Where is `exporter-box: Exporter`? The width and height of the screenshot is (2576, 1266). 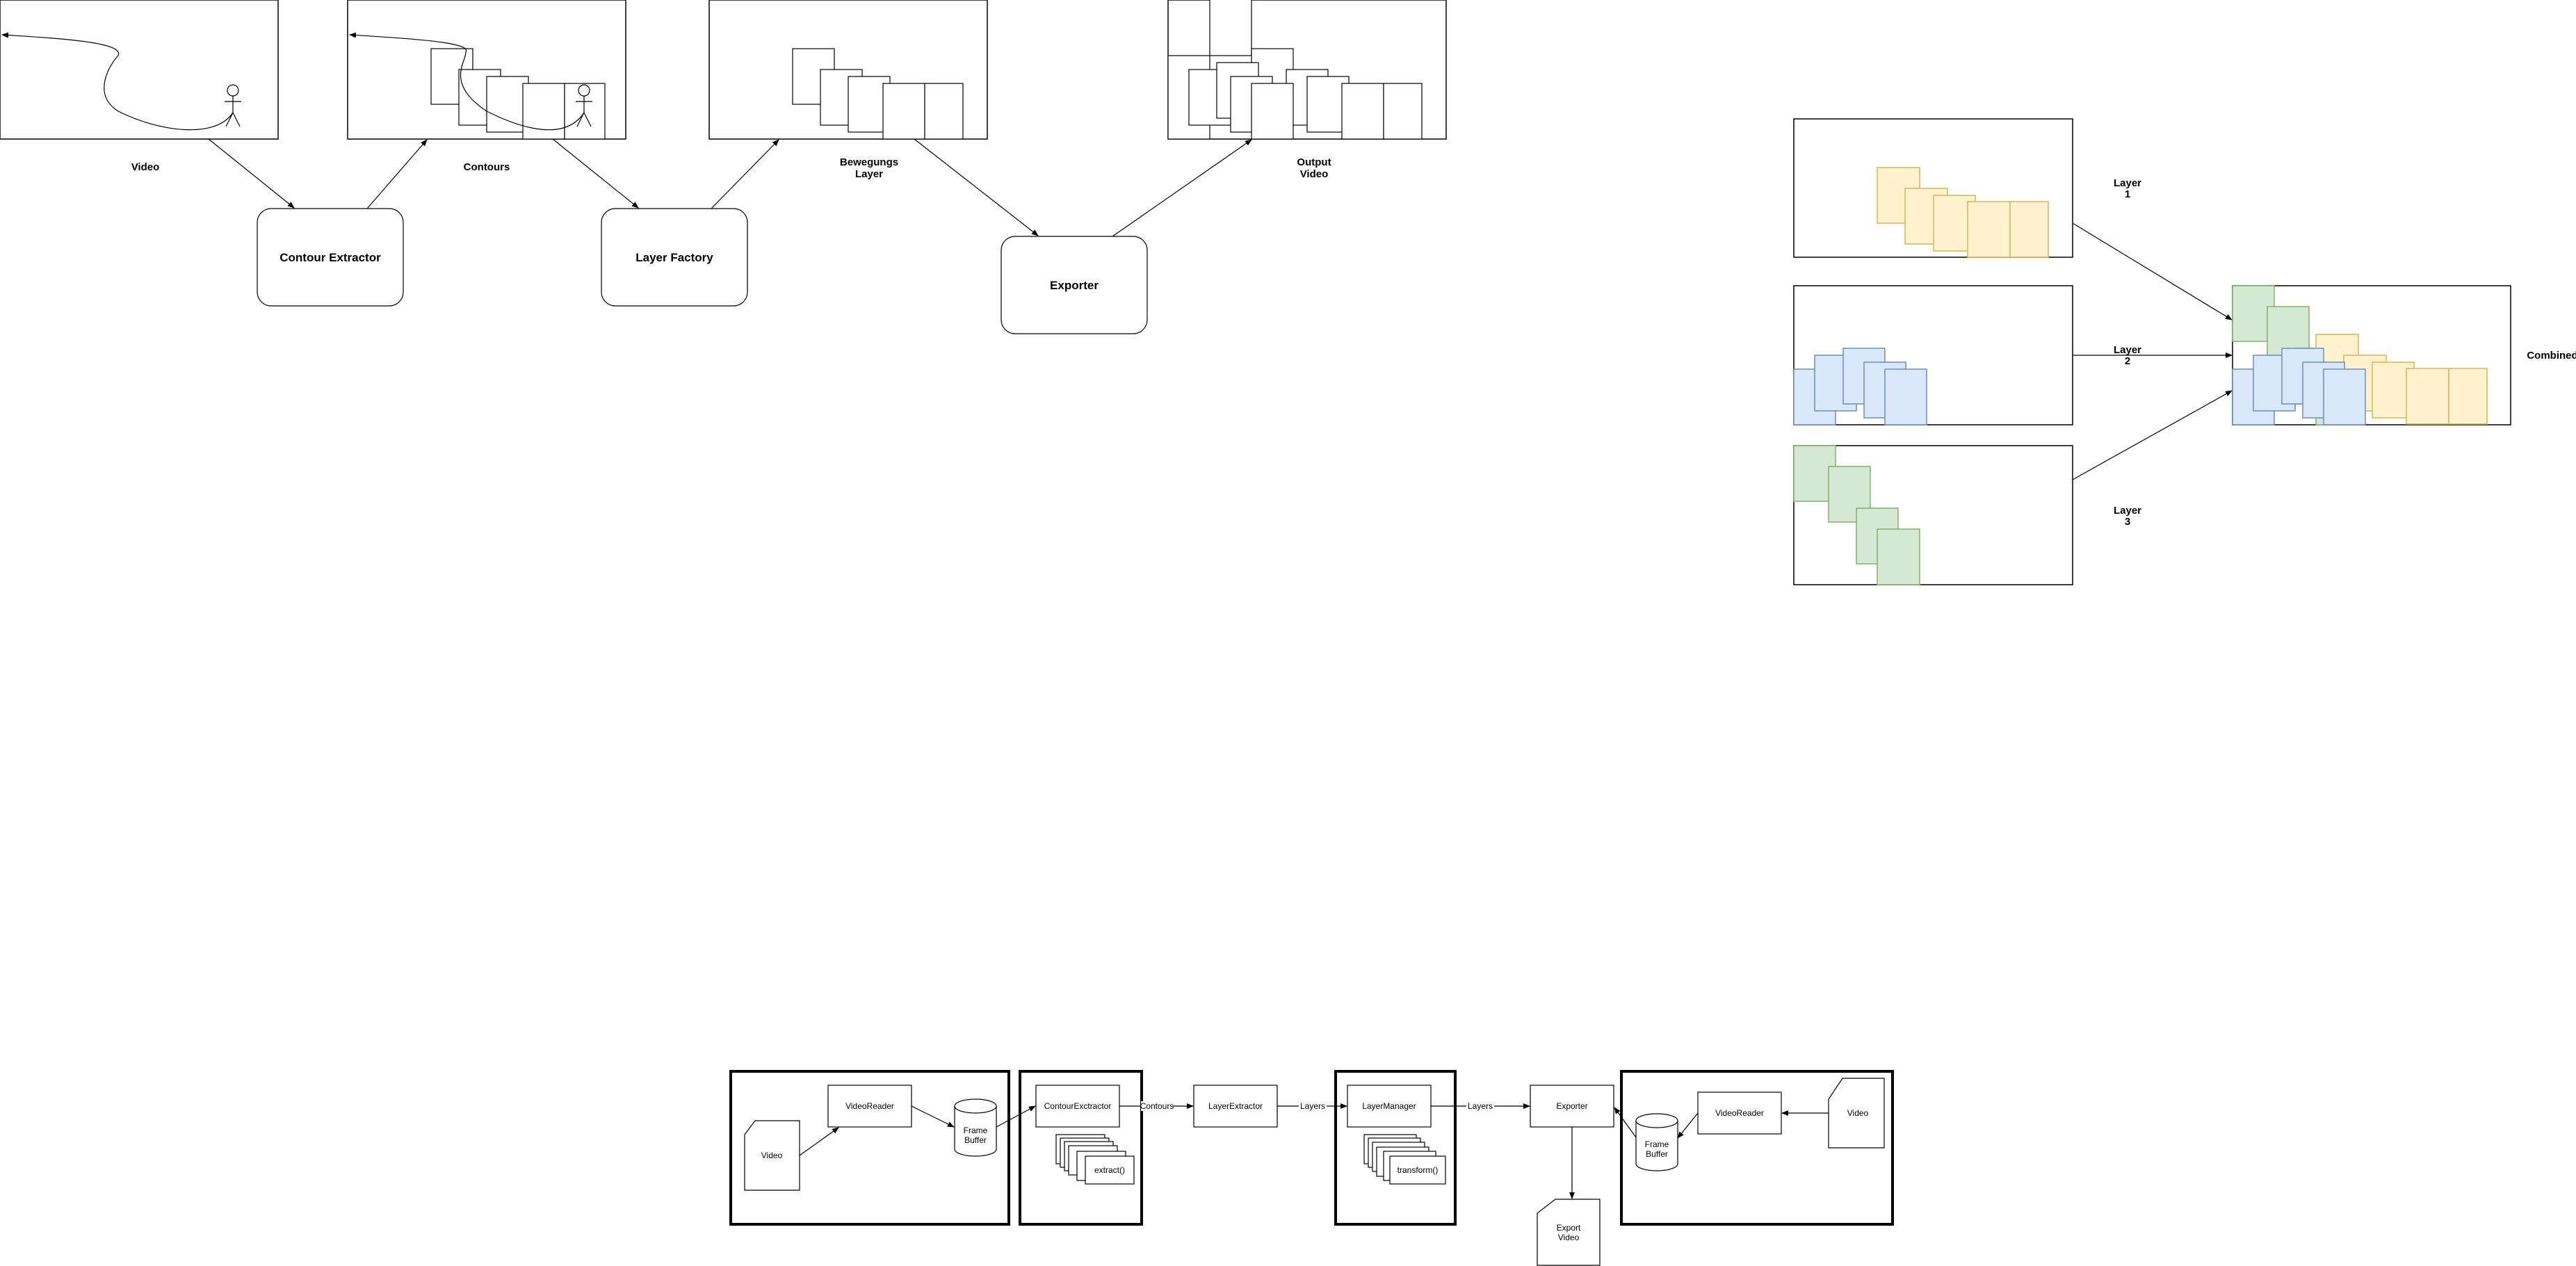
exporter-box: Exporter is located at coordinates (1572, 1106).